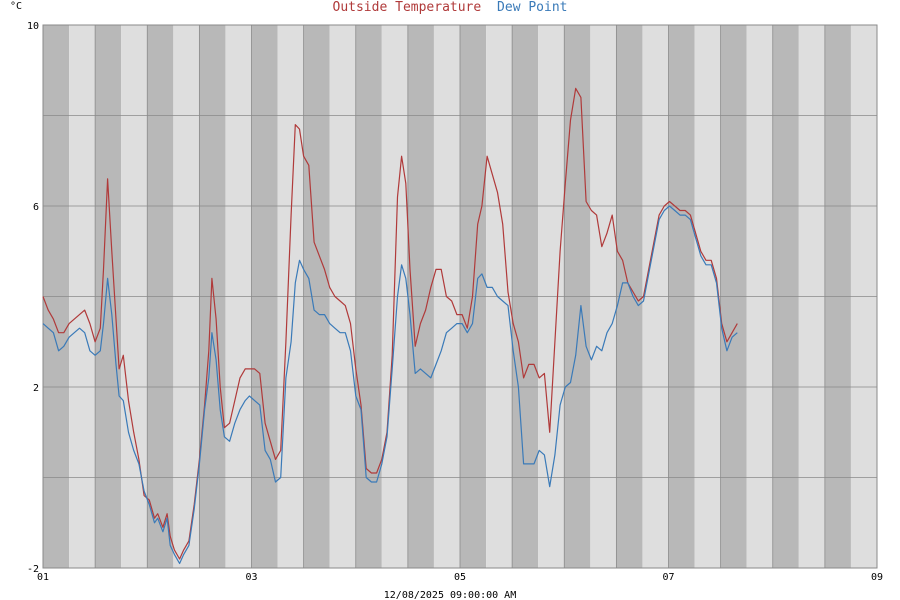 This screenshot has width=900, height=600. I want to click on y-unit-label: °C, so click(16, 6).